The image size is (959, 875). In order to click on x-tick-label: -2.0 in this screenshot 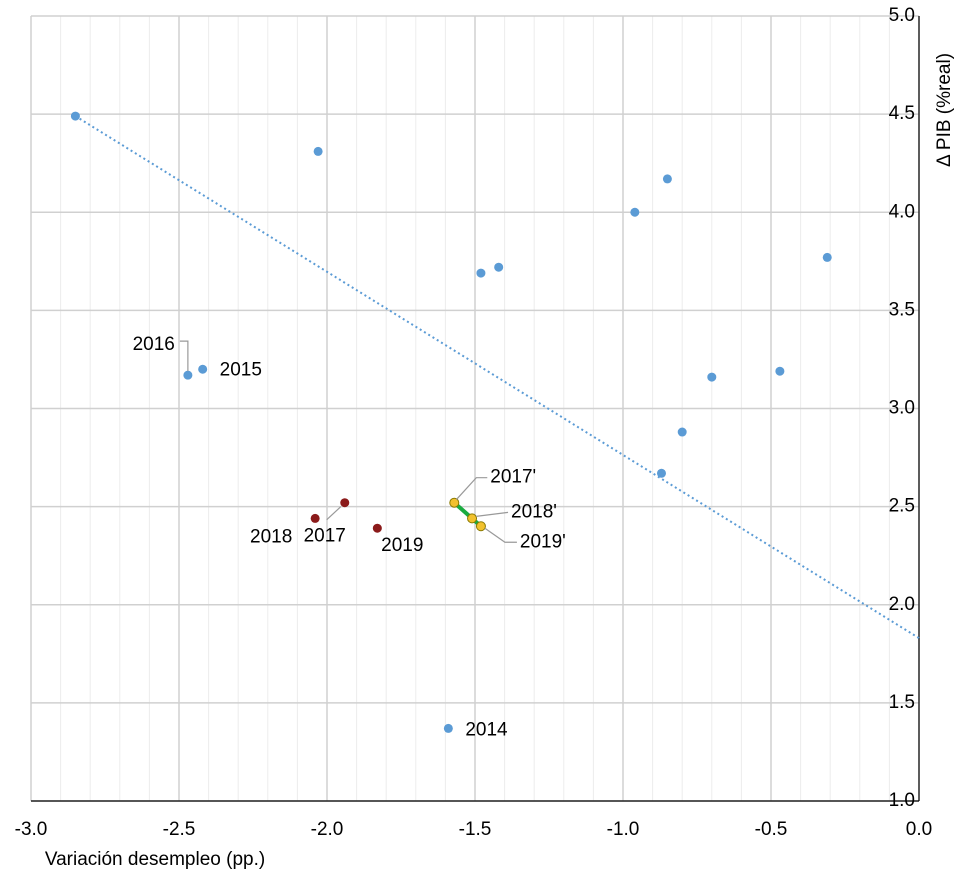, I will do `click(327, 829)`.